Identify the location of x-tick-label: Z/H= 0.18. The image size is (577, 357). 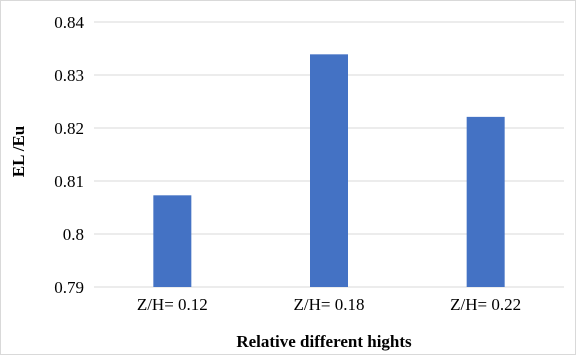
(329, 304).